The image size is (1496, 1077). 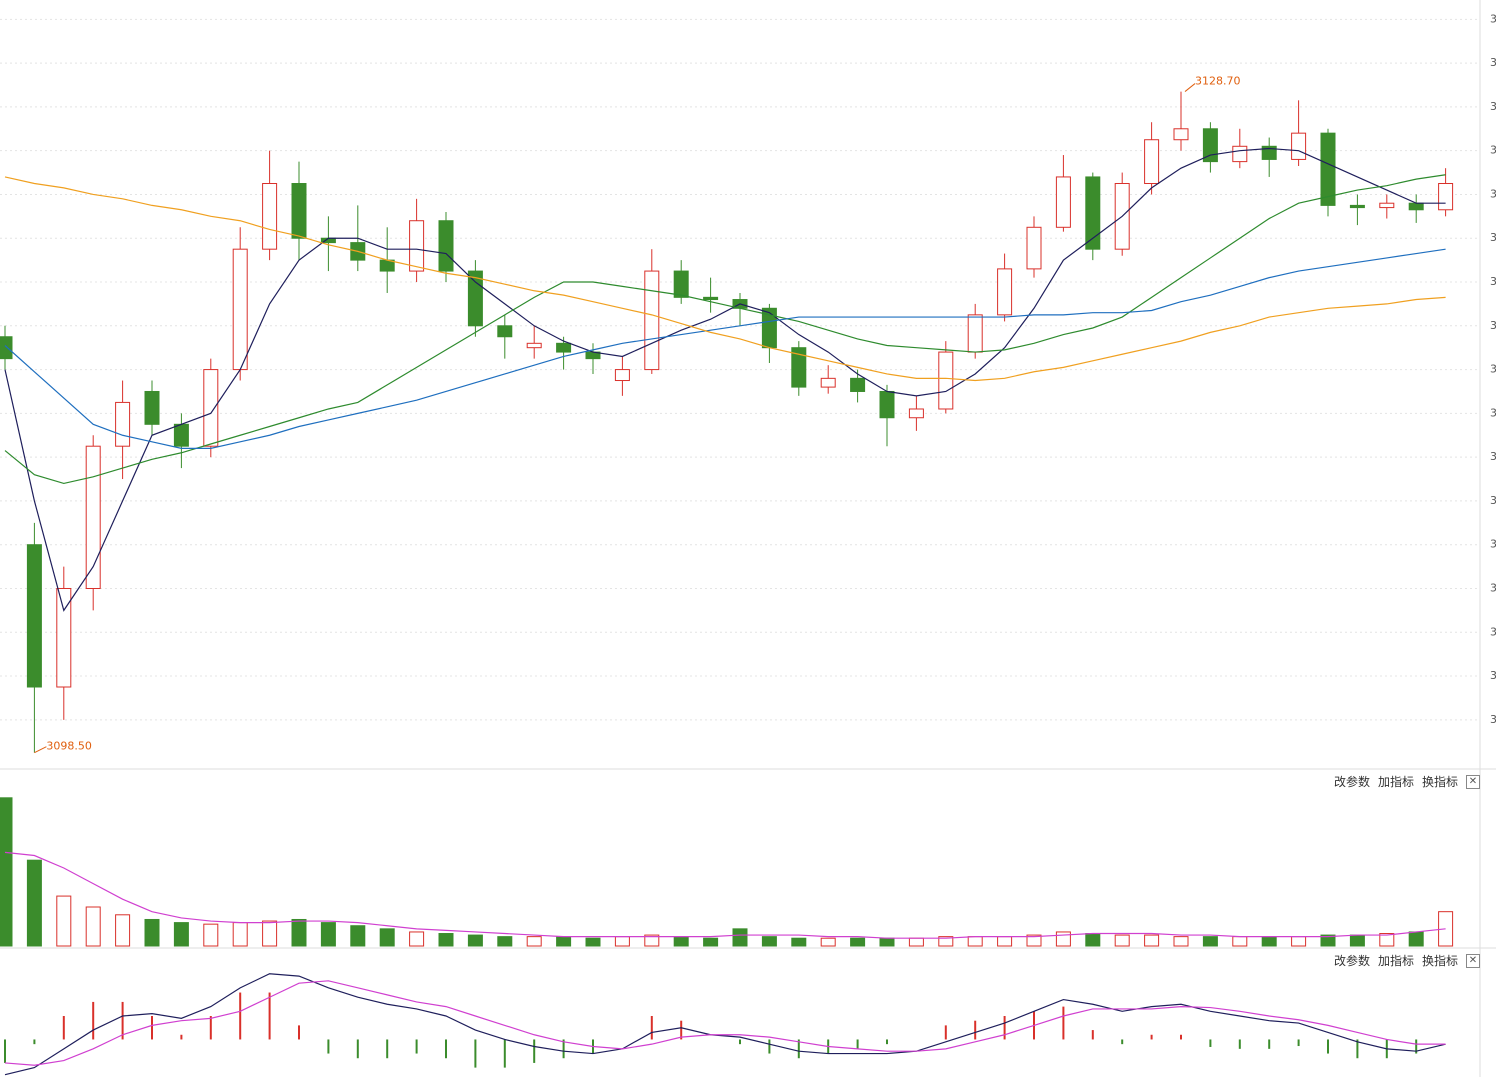 I want to click on max-price-label: 3128.70, so click(x=1218, y=81).